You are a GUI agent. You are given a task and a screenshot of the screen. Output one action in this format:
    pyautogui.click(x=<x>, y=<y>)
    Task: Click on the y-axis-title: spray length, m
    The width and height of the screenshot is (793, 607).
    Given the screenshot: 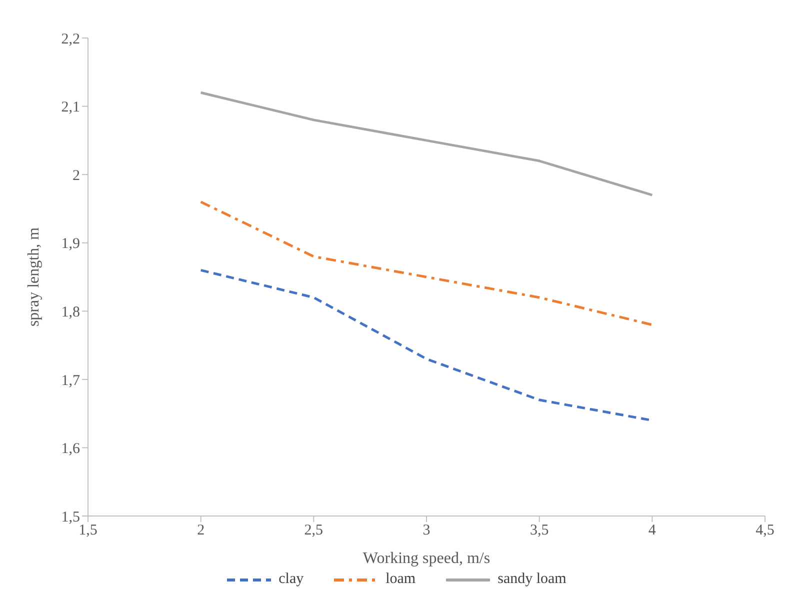 What is the action you would take?
    pyautogui.click(x=34, y=276)
    